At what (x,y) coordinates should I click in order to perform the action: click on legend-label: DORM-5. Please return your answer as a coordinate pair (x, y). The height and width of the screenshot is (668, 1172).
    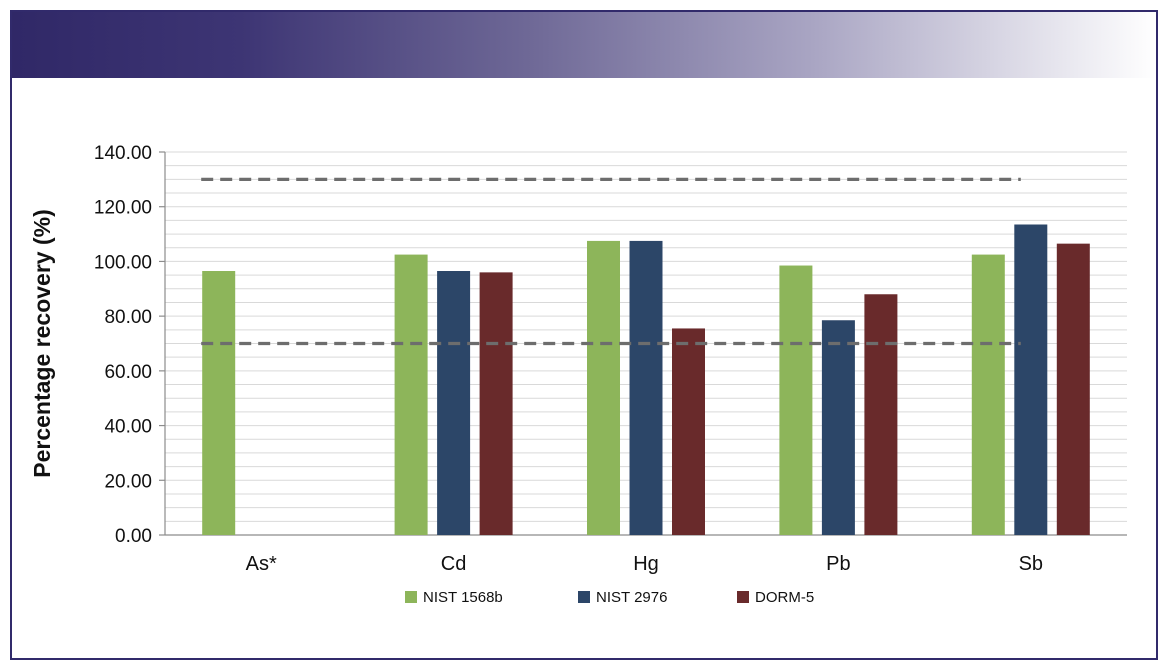
    Looking at the image, I should click on (784, 597).